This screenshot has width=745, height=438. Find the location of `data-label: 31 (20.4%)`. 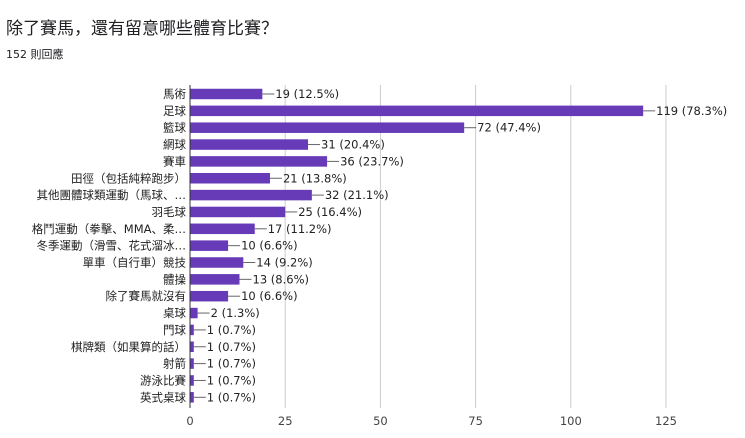

data-label: 31 (20.4%) is located at coordinates (353, 145).